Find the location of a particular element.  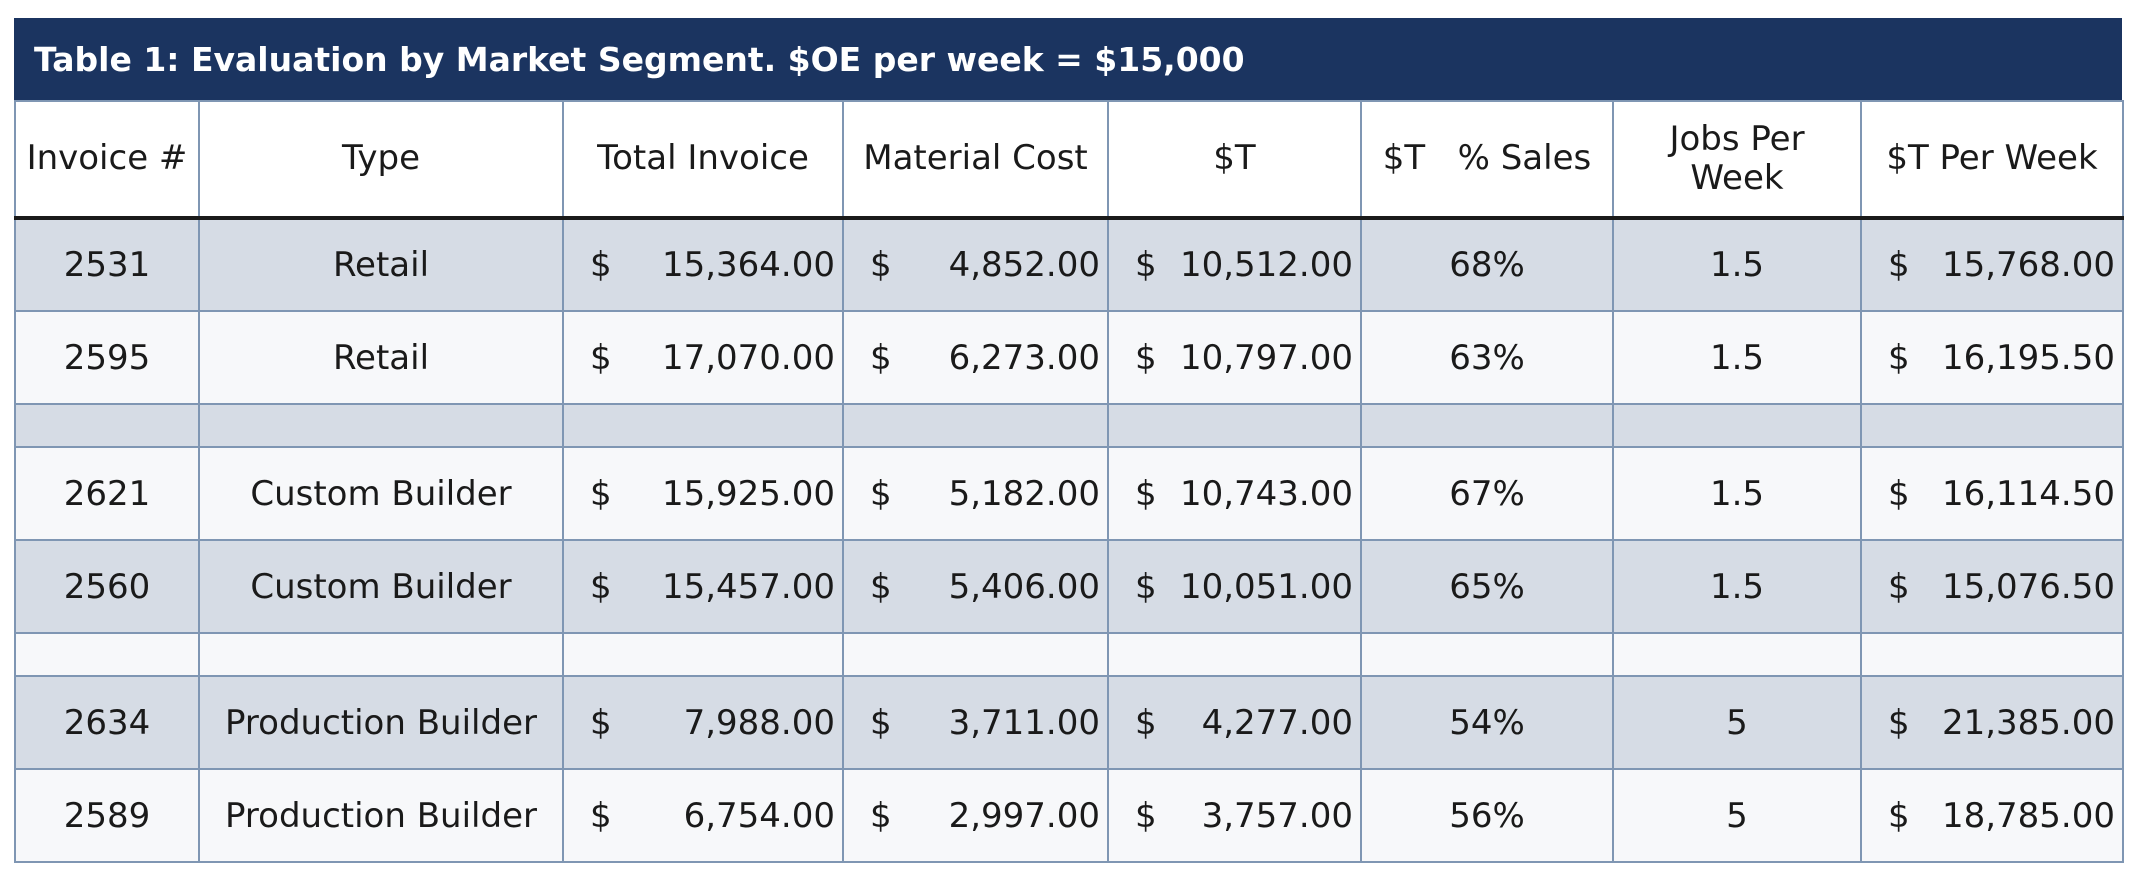

cell-material-cost-value: 2,997.00 is located at coordinates (1024, 815).